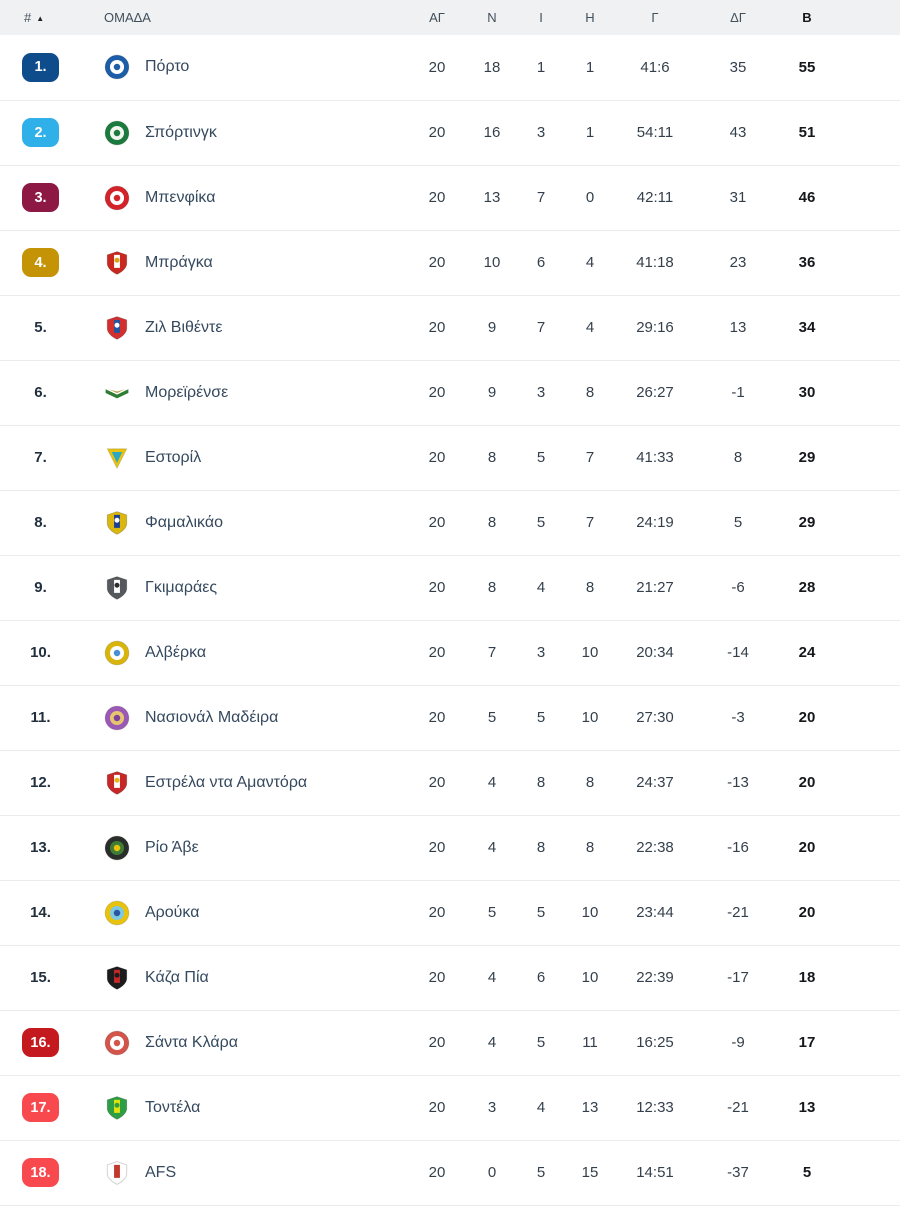 This screenshot has height=1210, width=900. What do you see at coordinates (32, 587) in the screenshot?
I see `rank-cell: 9.` at bounding box center [32, 587].